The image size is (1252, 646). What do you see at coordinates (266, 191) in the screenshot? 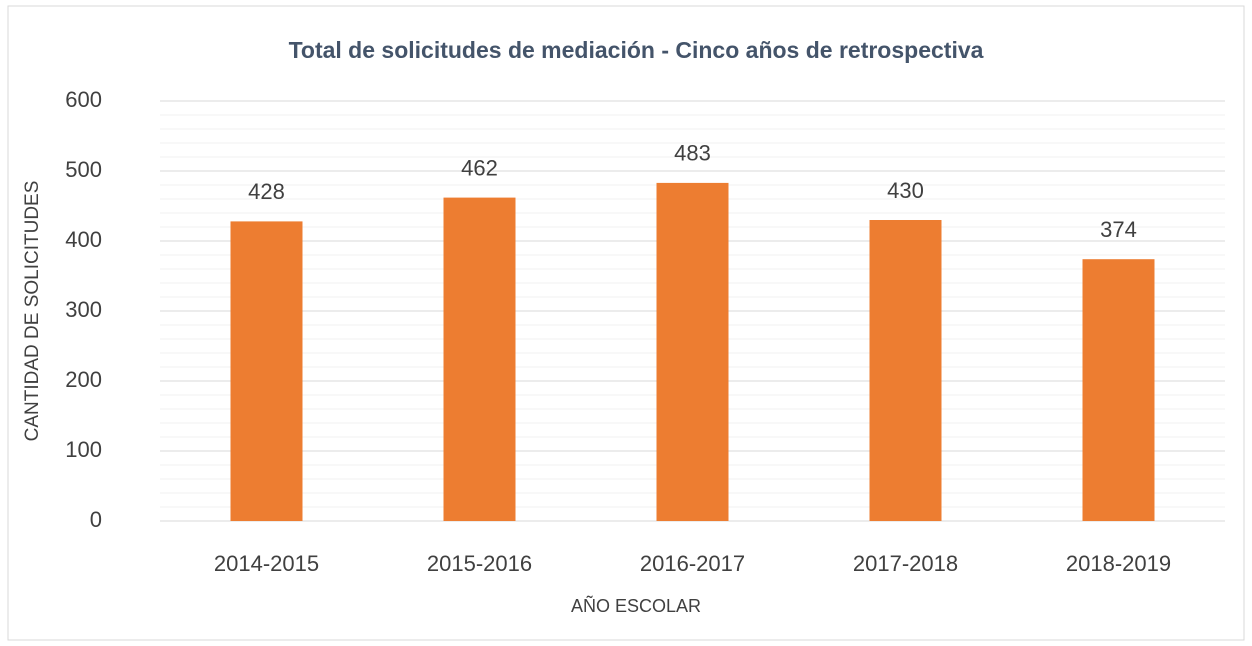
I see `data-label: 428` at bounding box center [266, 191].